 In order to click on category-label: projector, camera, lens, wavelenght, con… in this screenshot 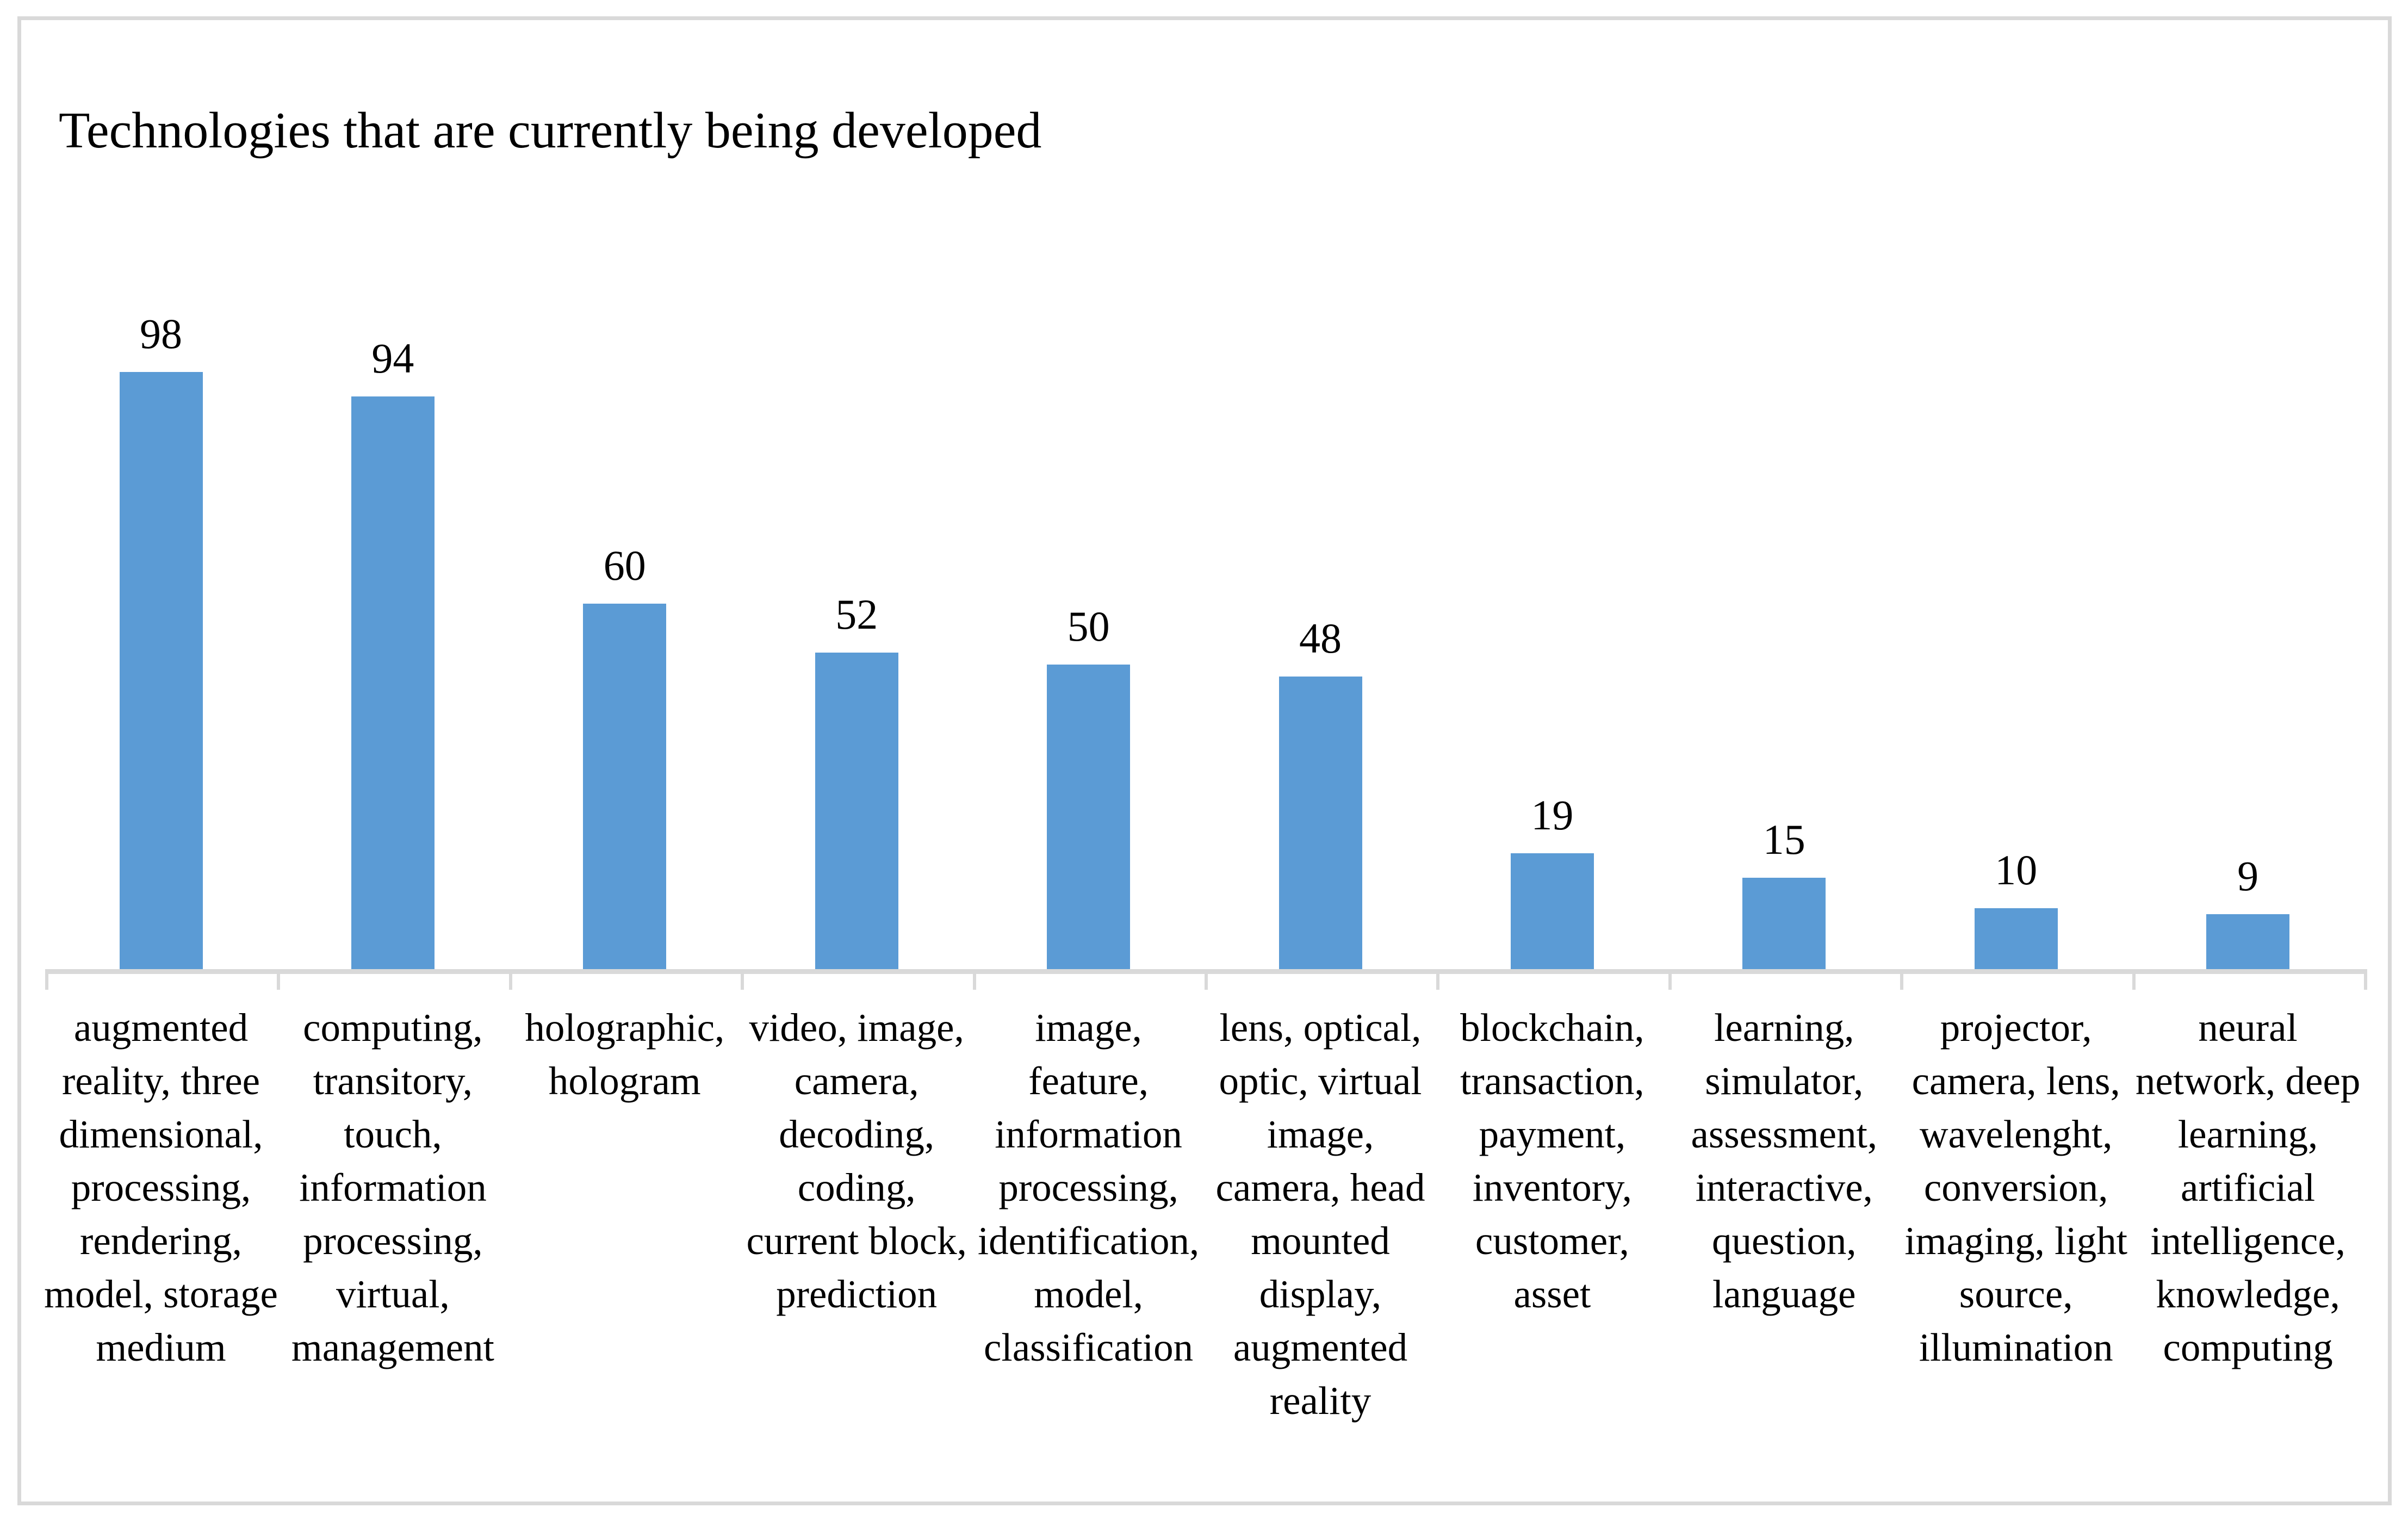, I will do `click(2016, 1187)`.